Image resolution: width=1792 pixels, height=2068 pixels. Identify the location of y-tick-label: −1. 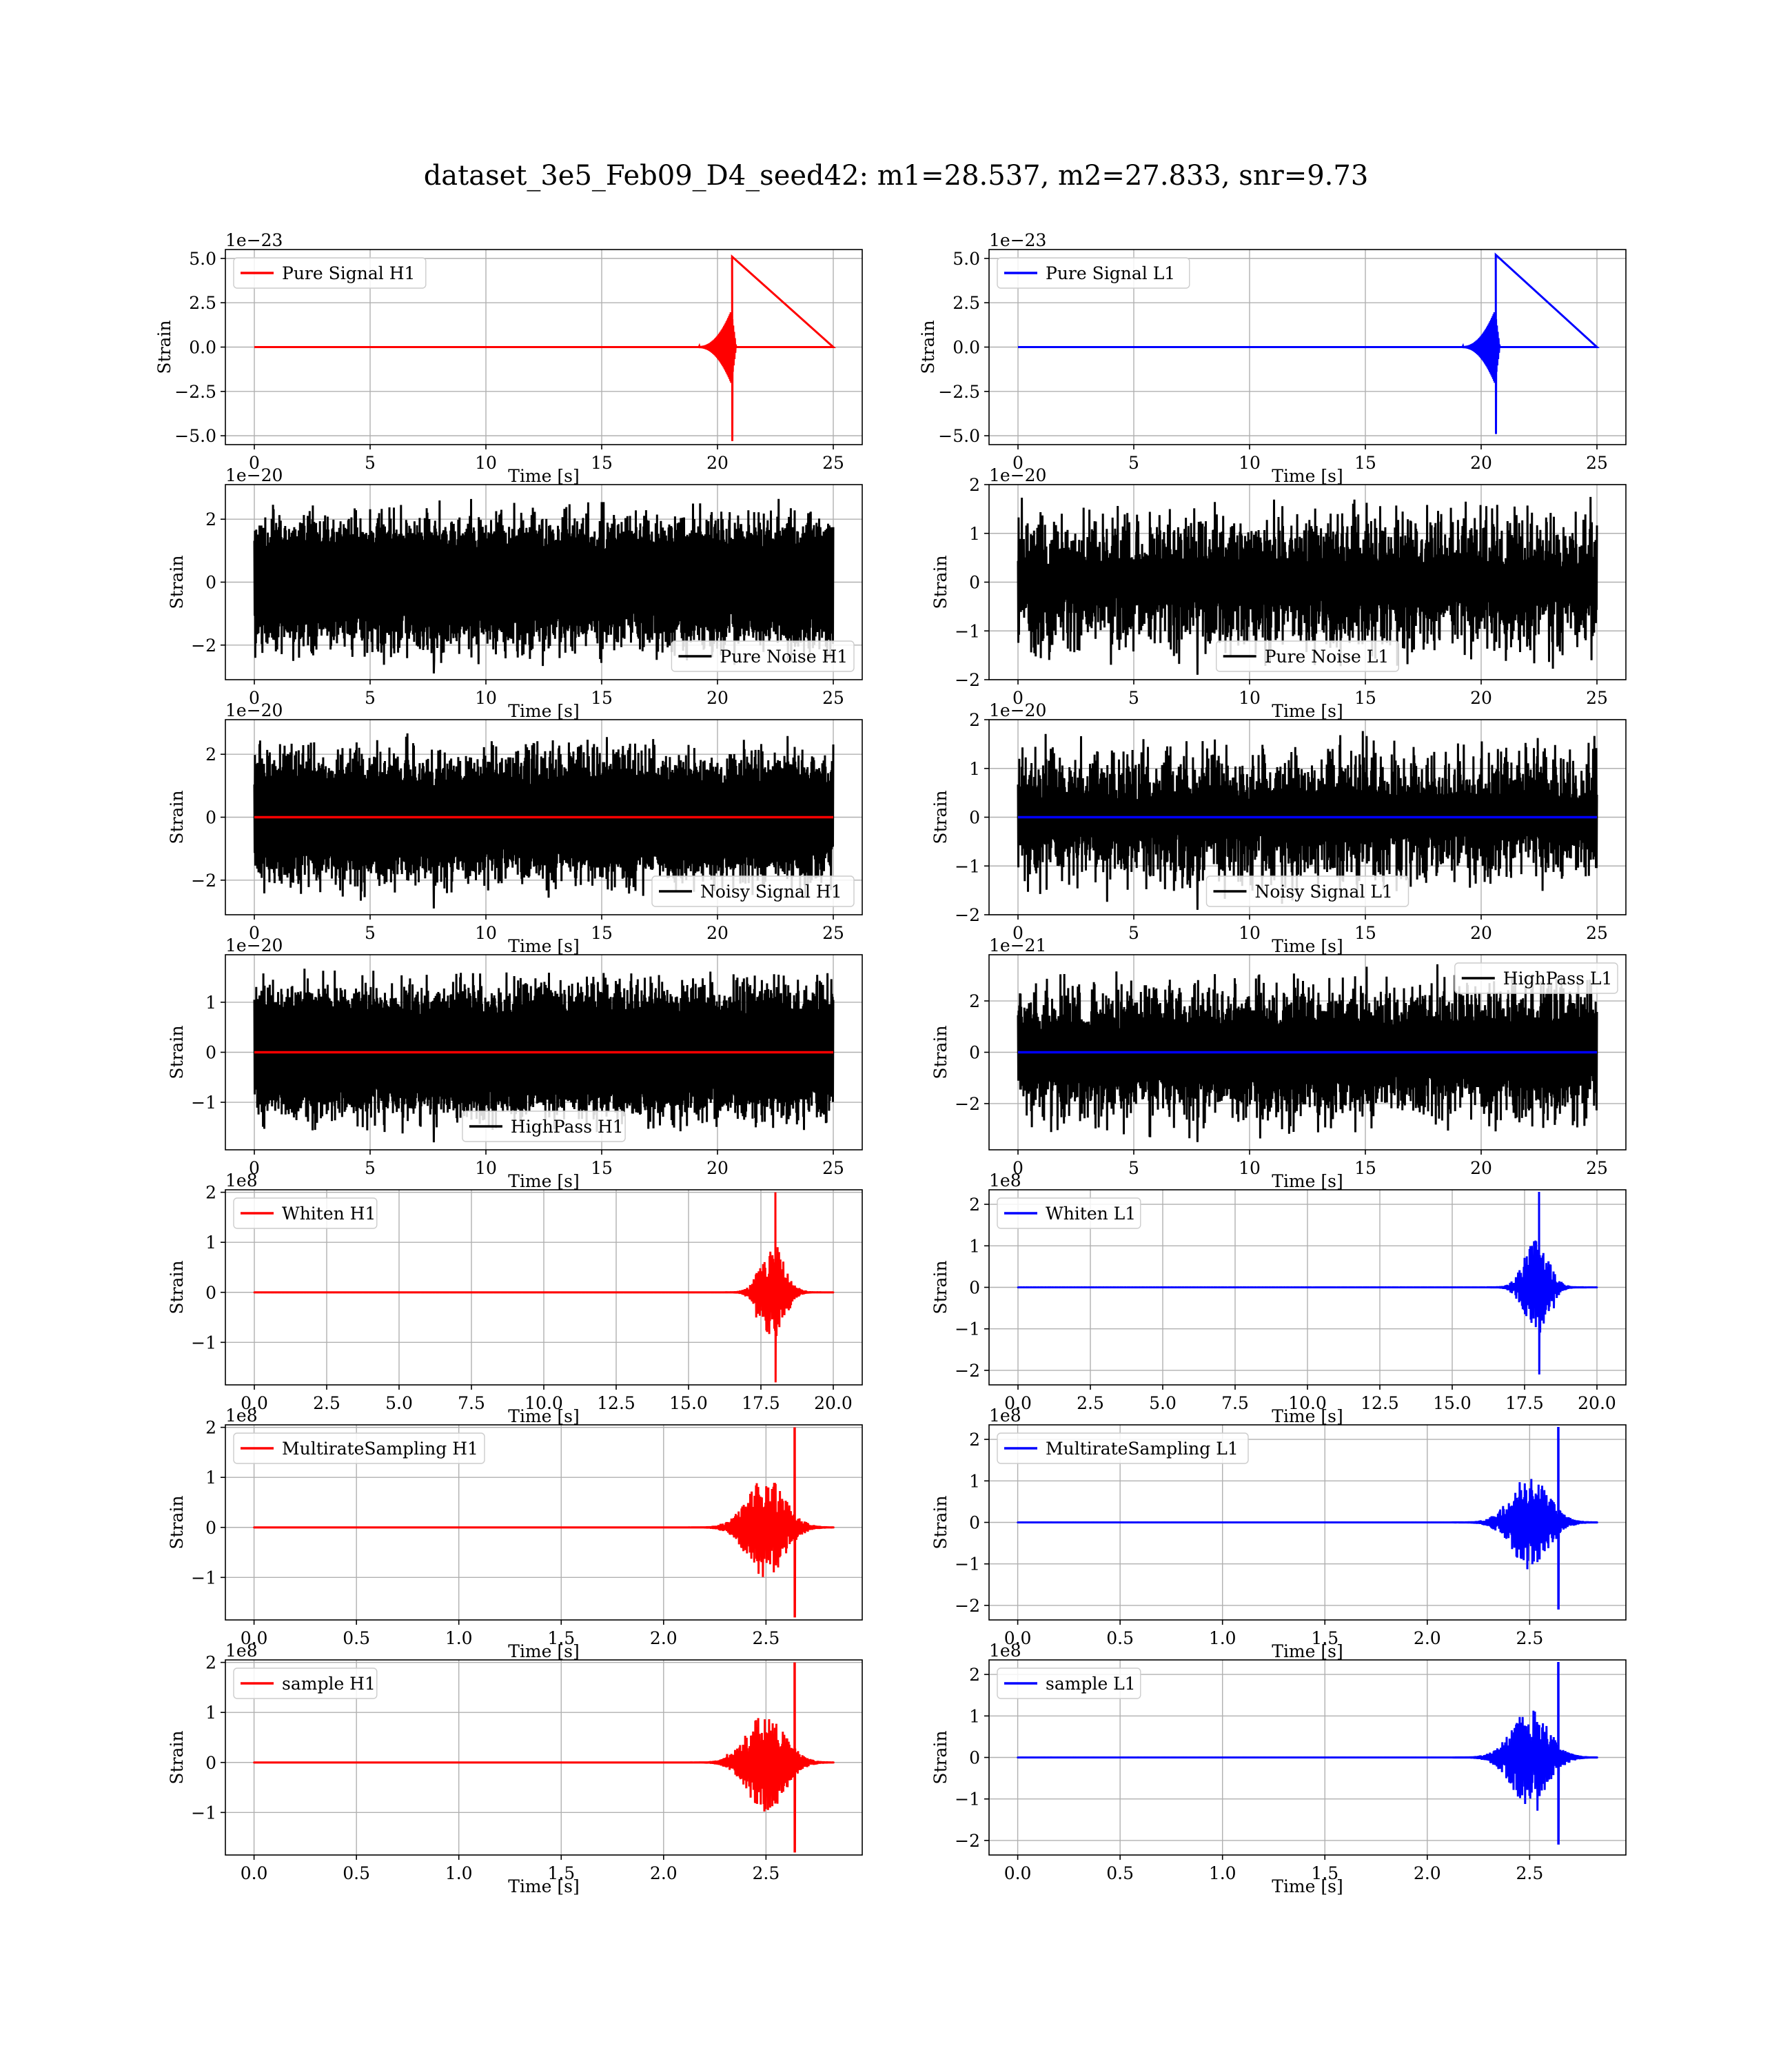
(968, 1800).